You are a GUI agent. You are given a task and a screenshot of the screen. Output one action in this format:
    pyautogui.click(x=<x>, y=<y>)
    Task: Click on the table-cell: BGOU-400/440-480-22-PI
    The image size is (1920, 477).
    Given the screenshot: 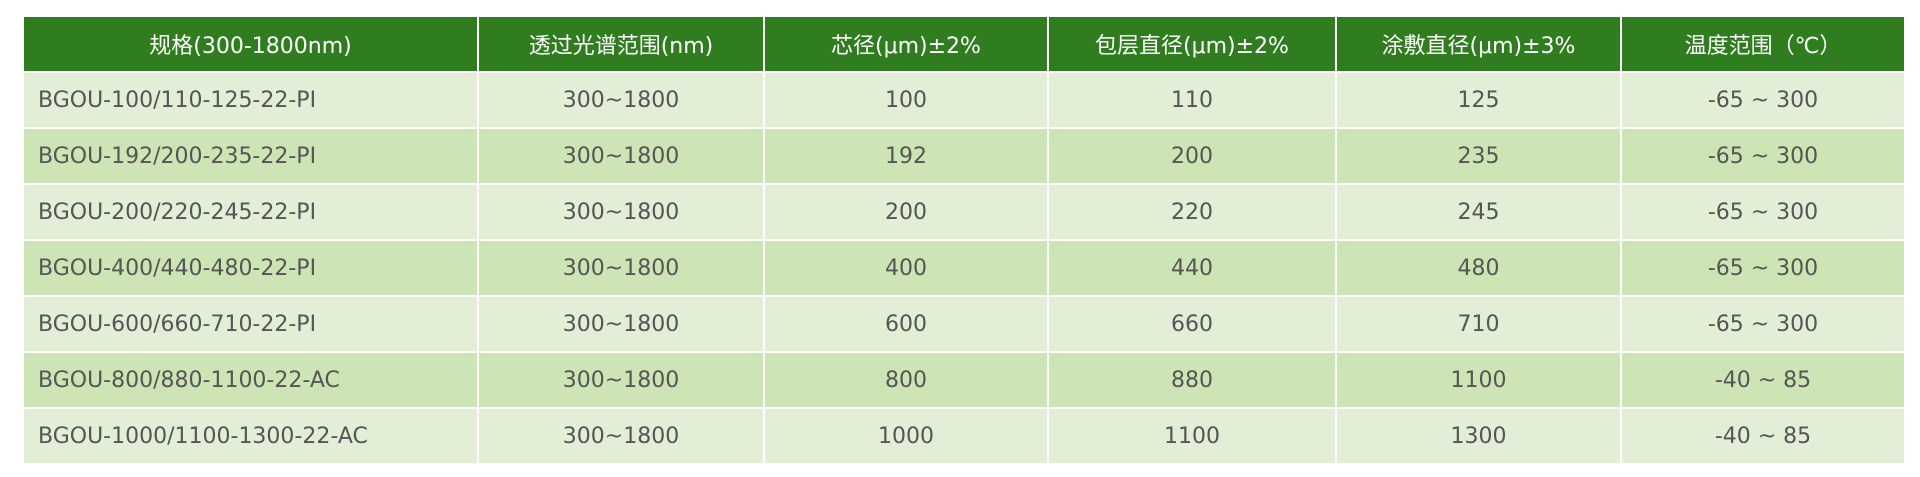 What is the action you would take?
    pyautogui.click(x=250, y=268)
    